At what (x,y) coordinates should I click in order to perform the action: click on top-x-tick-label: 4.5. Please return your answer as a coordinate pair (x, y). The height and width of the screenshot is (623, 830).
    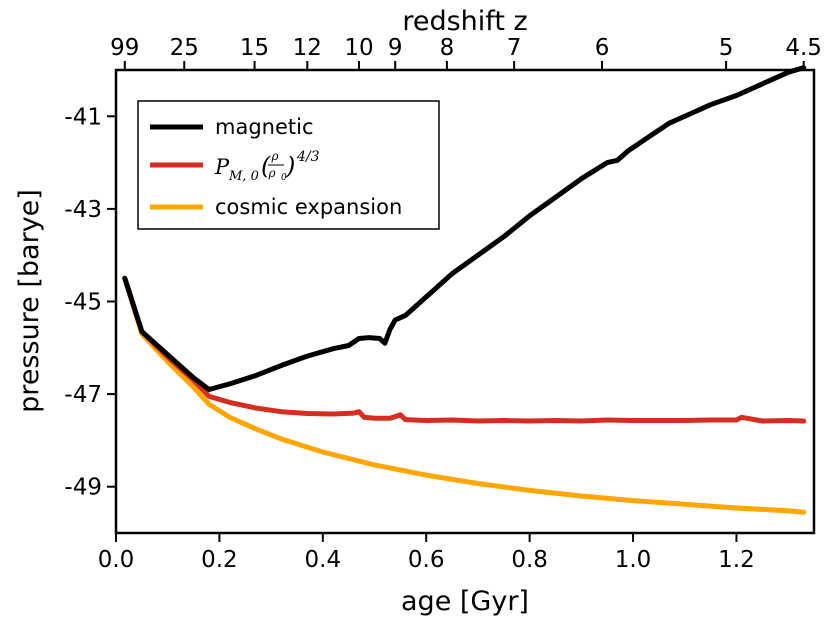
    Looking at the image, I should click on (803, 48).